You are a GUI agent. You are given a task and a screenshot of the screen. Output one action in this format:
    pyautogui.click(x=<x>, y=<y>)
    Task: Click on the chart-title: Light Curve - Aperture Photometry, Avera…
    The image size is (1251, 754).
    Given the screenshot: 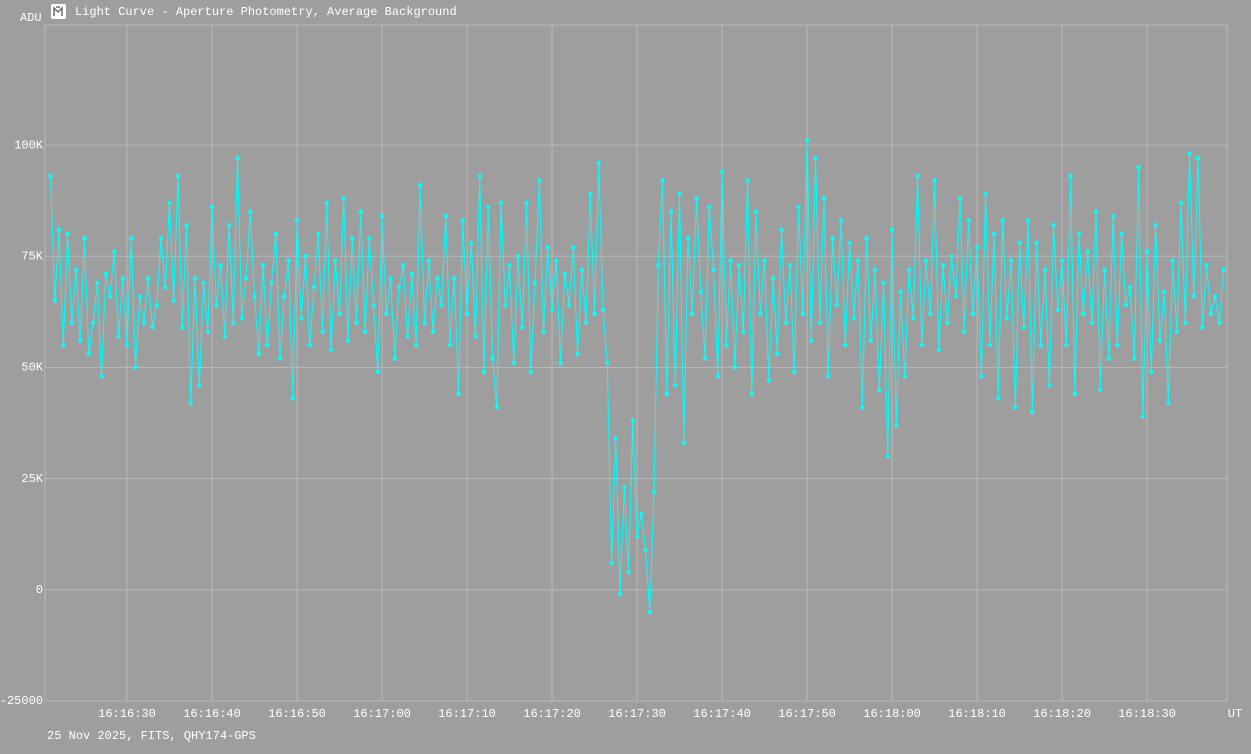 What is the action you would take?
    pyautogui.click(x=266, y=12)
    